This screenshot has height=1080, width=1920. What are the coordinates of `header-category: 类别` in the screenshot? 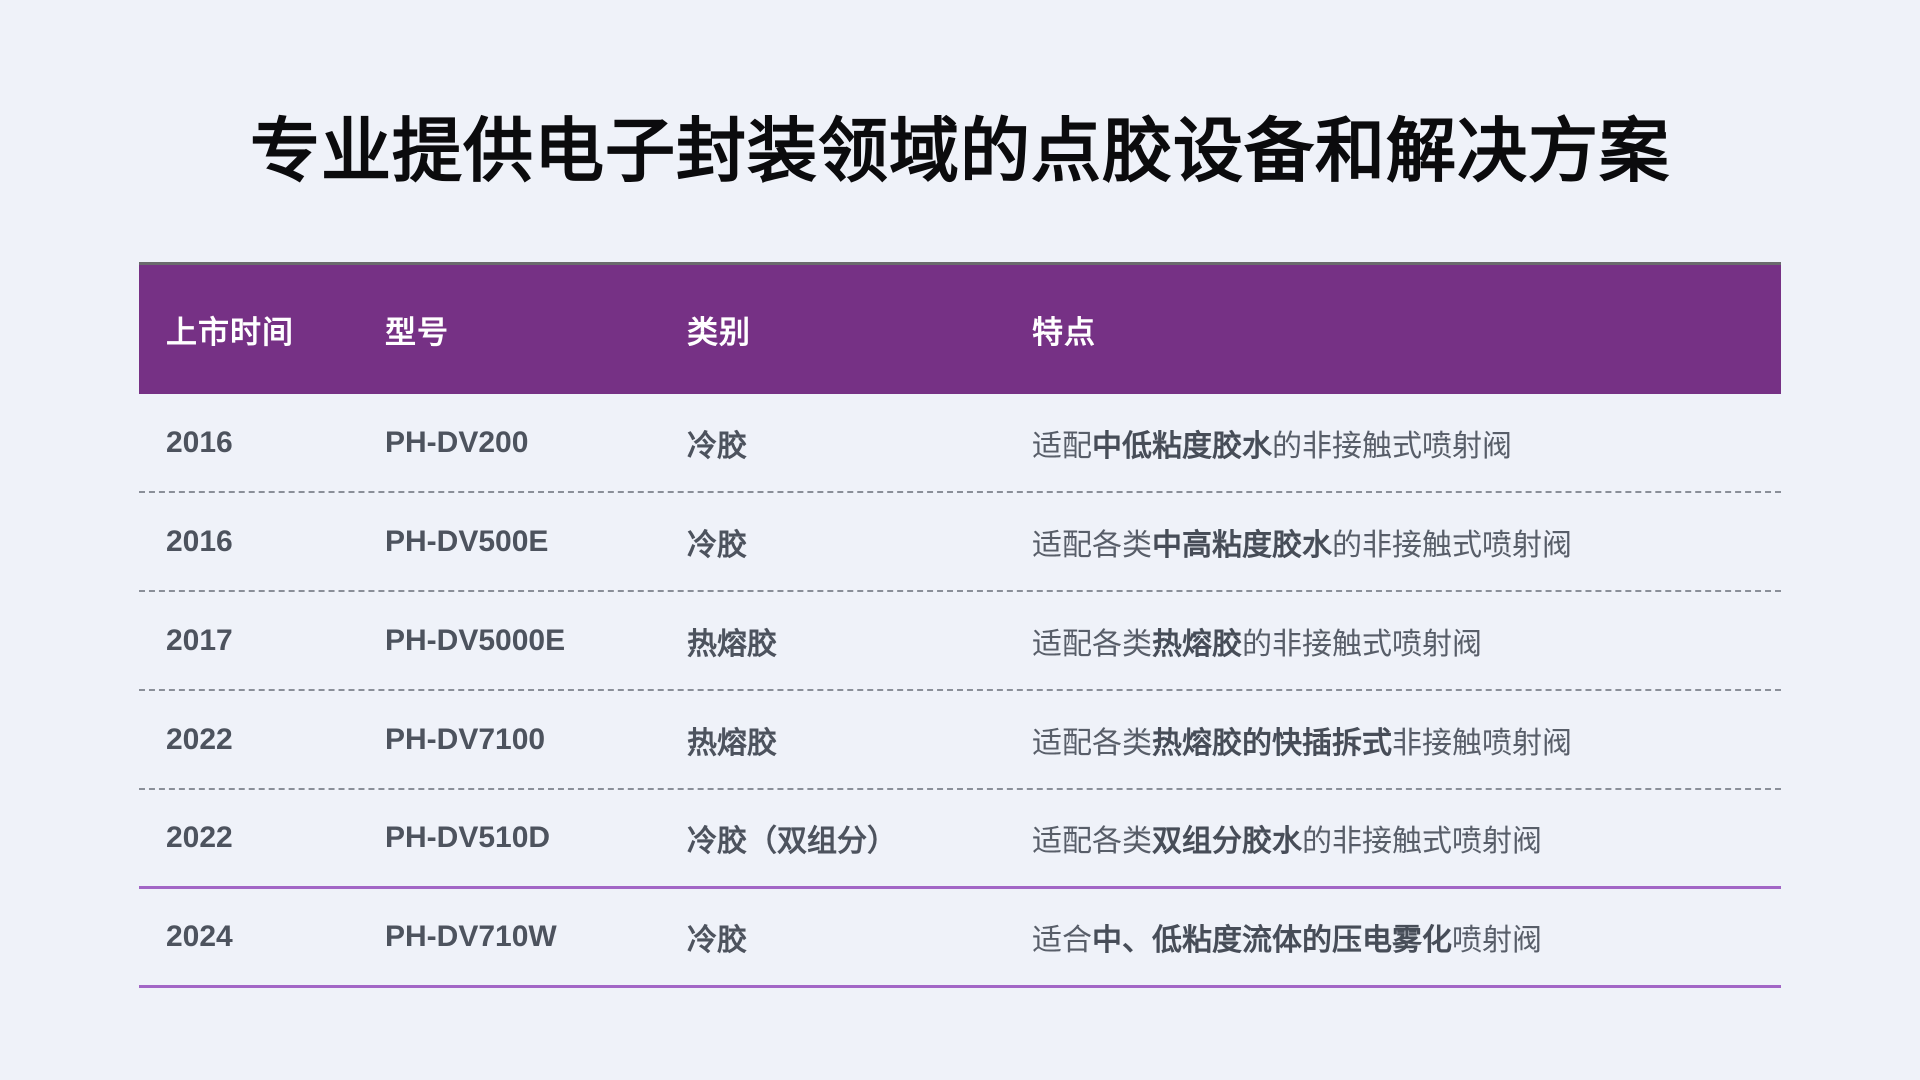 It's located at (719, 332).